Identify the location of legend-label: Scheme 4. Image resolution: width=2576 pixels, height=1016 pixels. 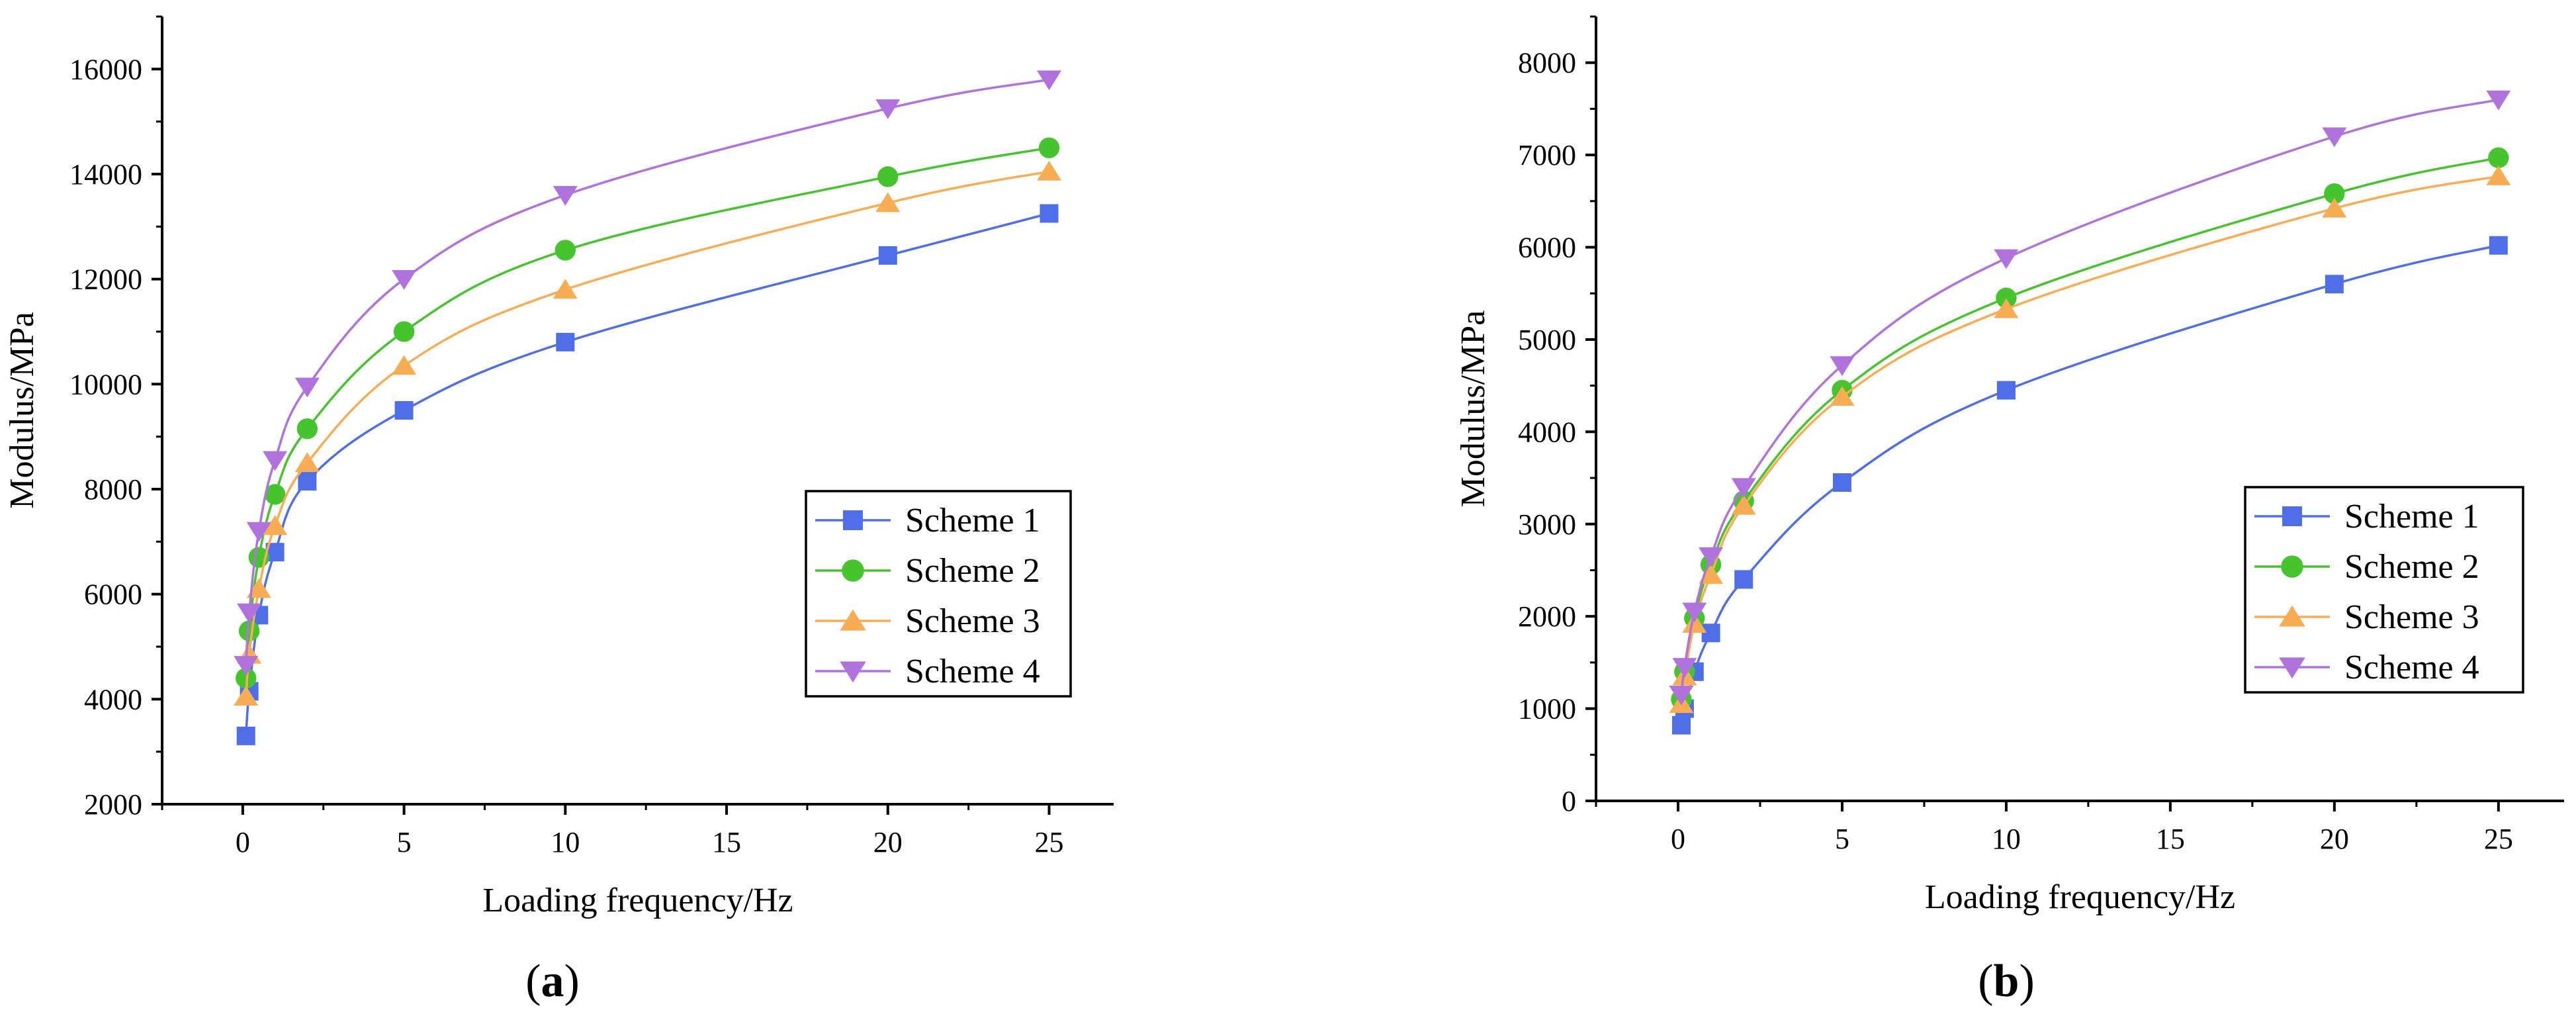
(2411, 667).